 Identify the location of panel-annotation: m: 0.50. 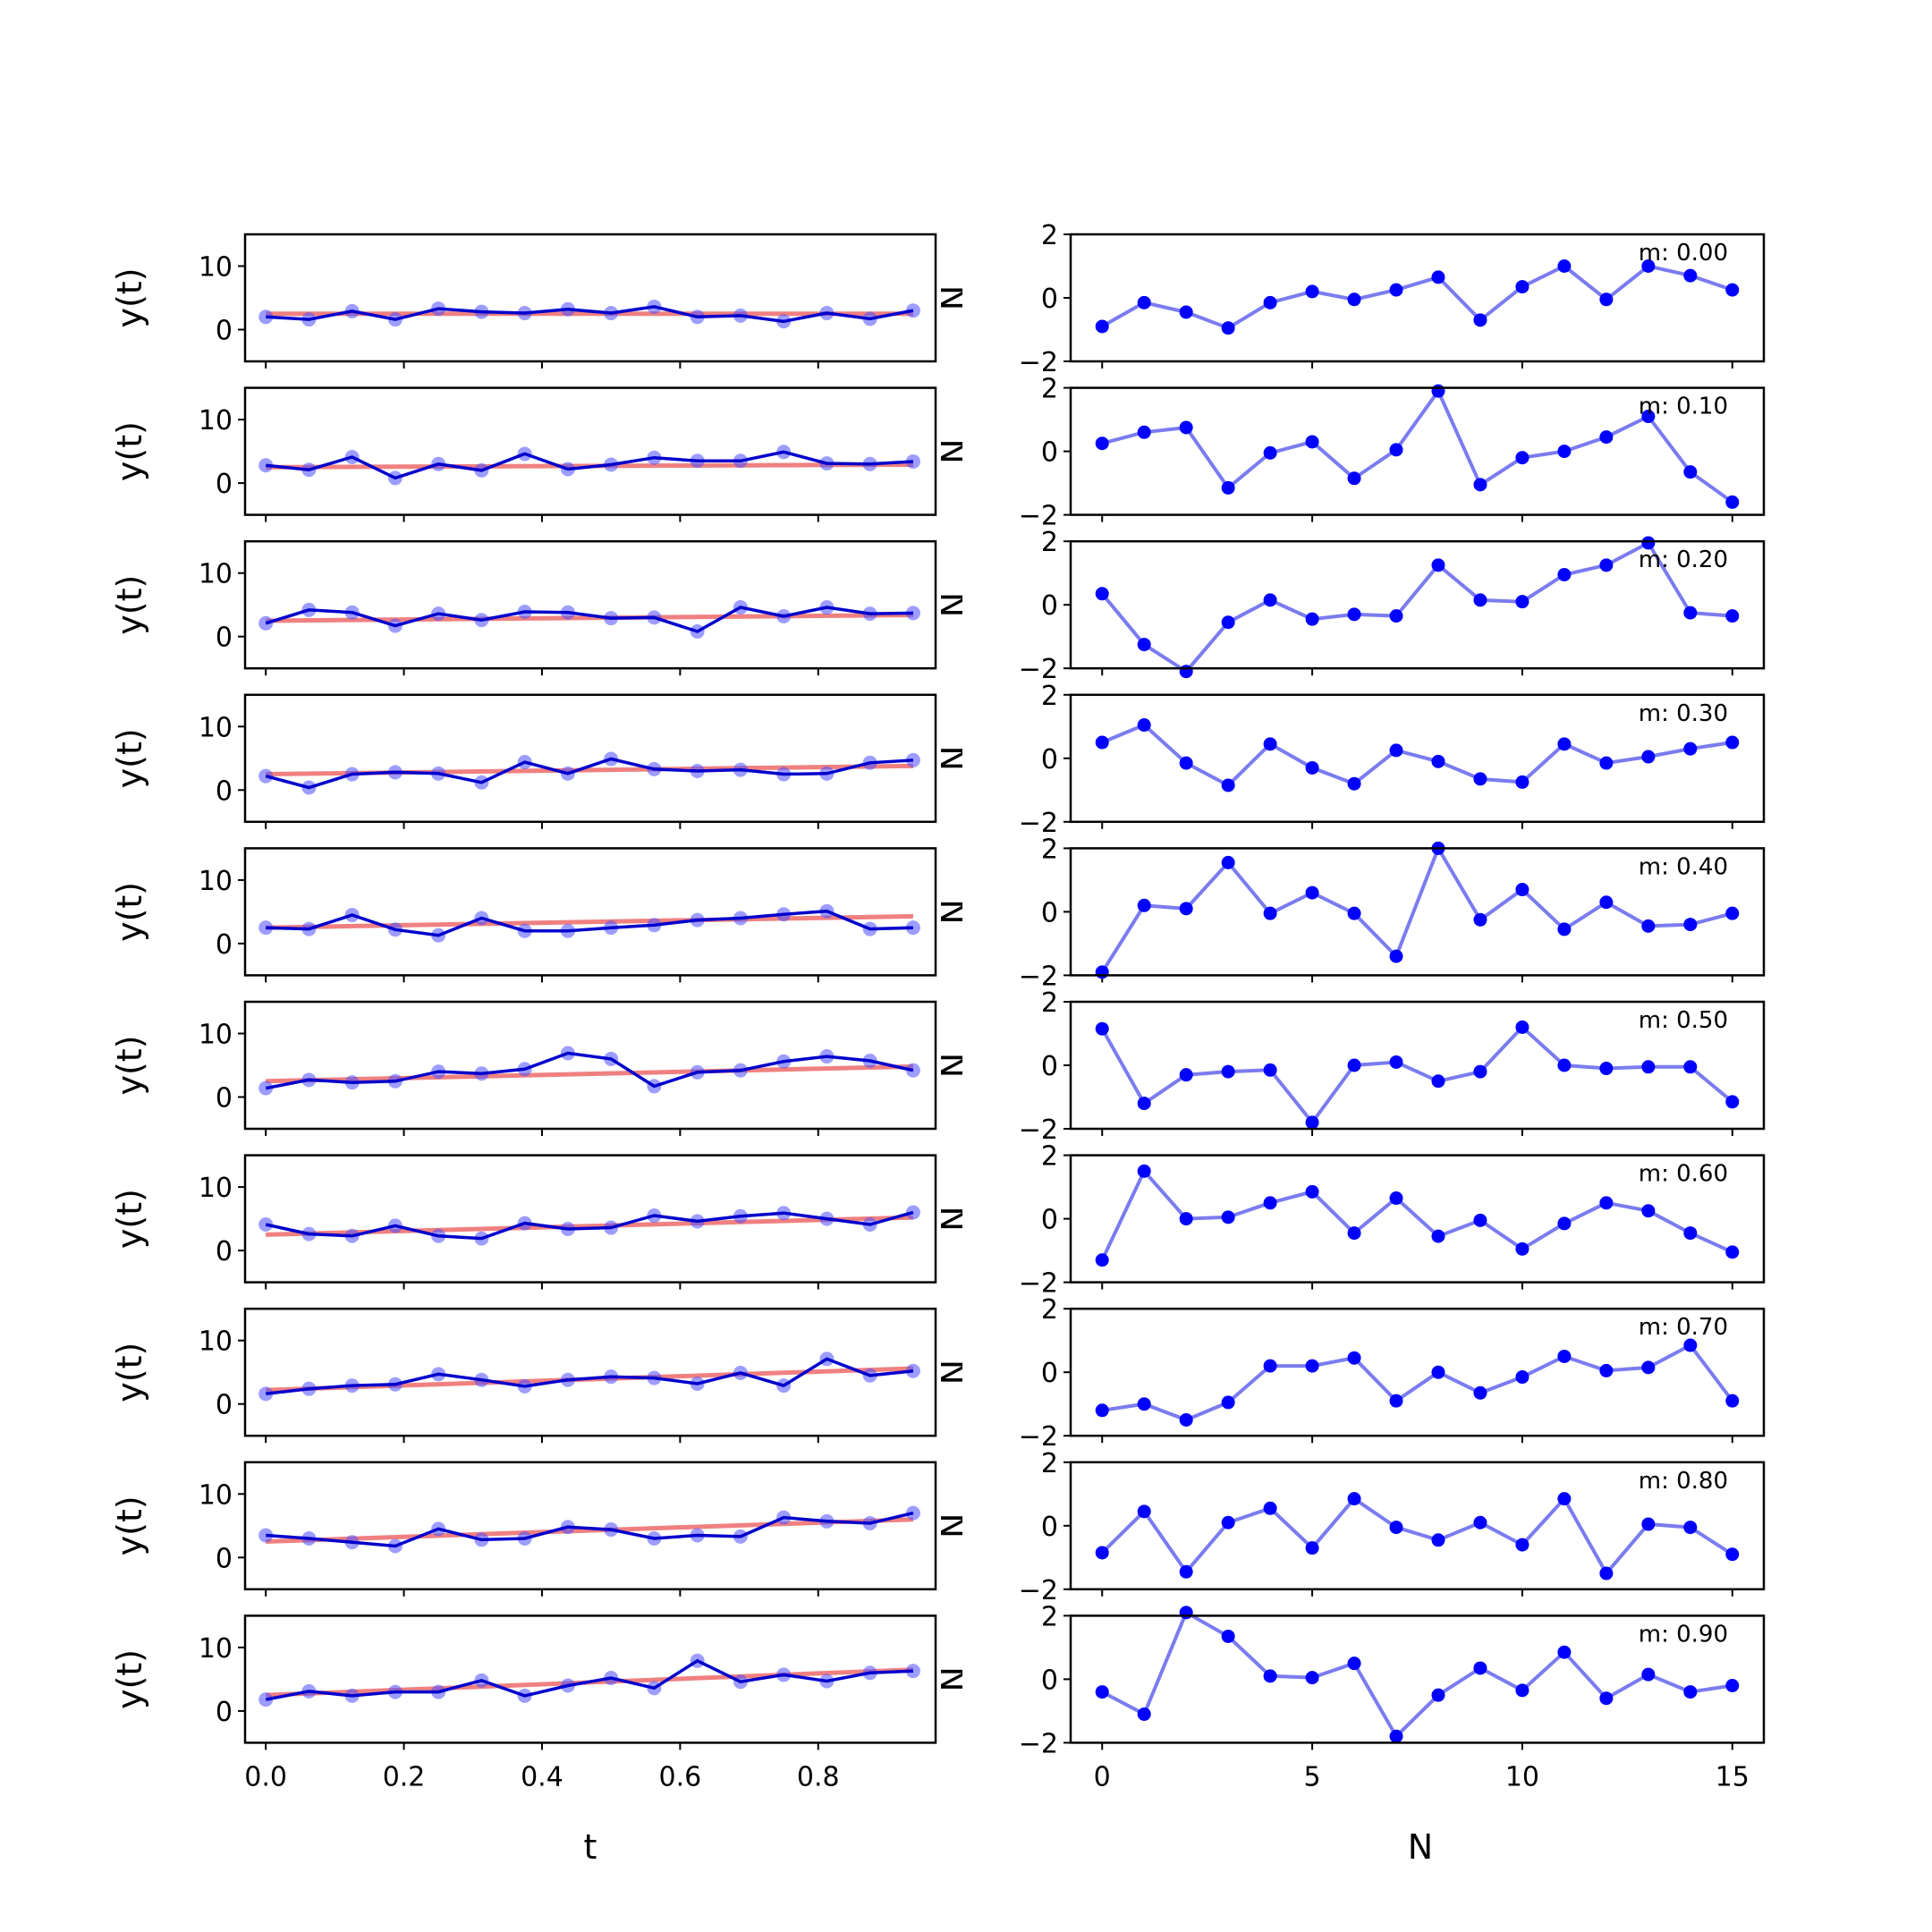
(1683, 1020).